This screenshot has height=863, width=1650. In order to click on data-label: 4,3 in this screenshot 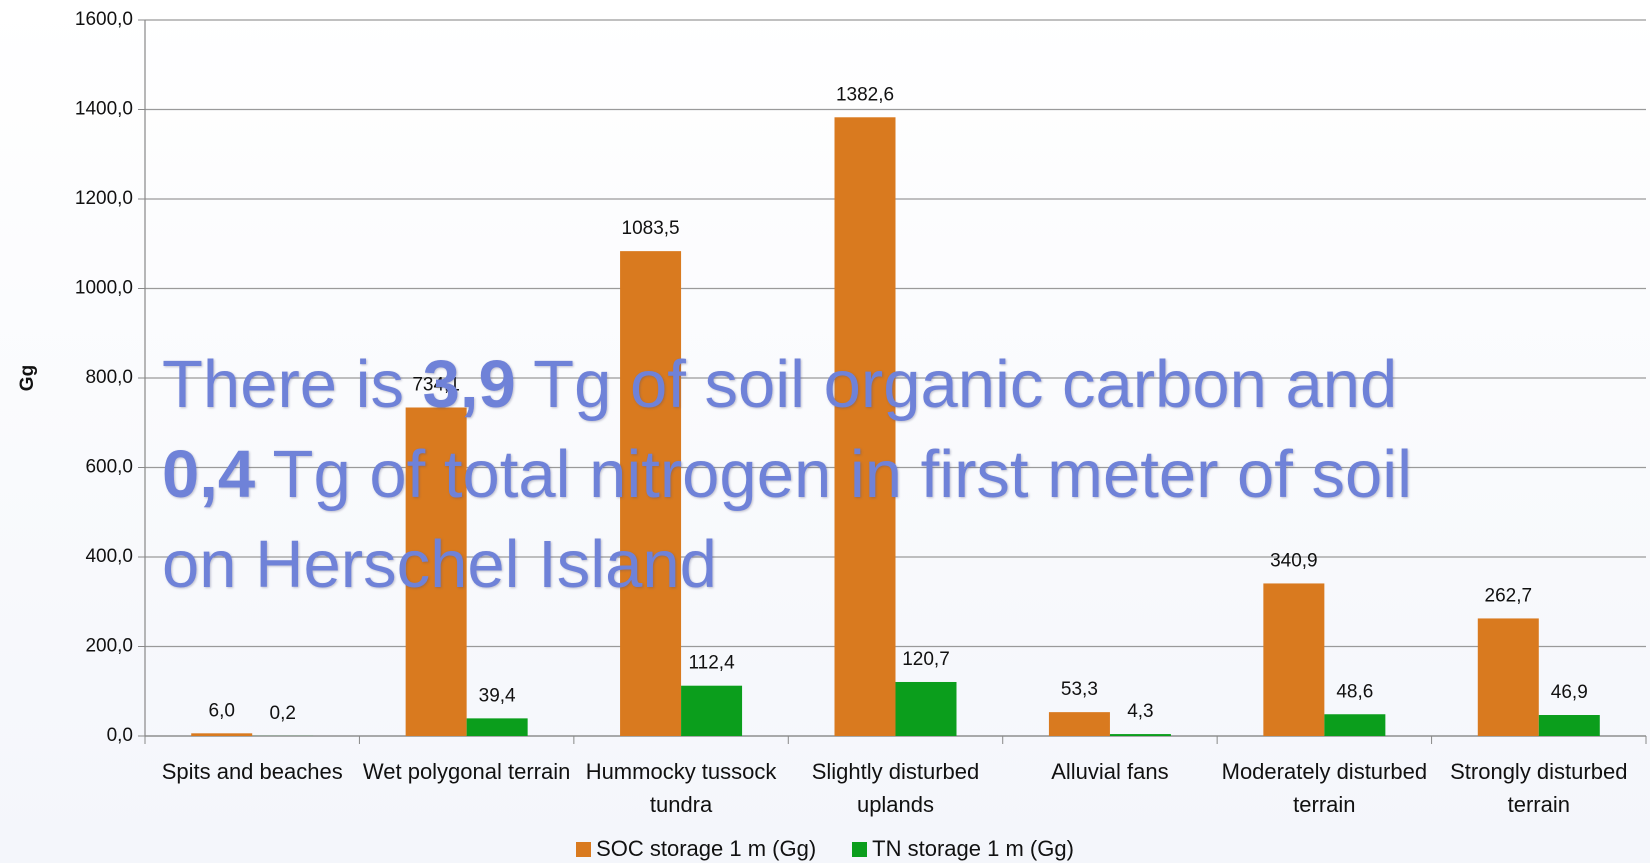, I will do `click(1140, 711)`.